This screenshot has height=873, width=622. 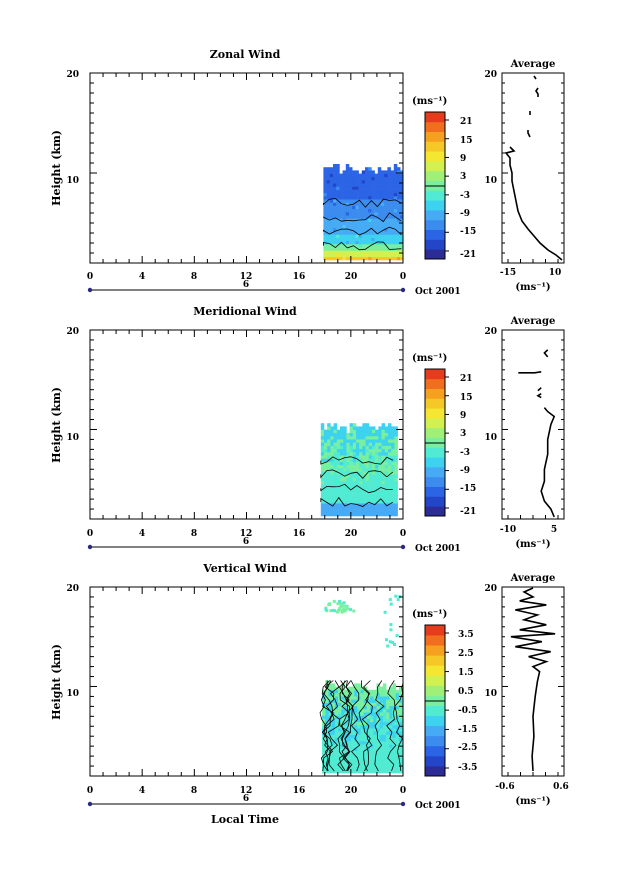 I want to click on colorbar-tick: -21, so click(x=468, y=512).